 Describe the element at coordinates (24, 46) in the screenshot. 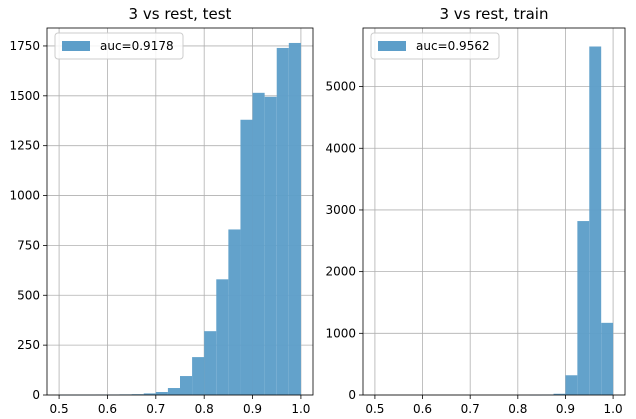

I see `y-tick-label: 1750` at that location.